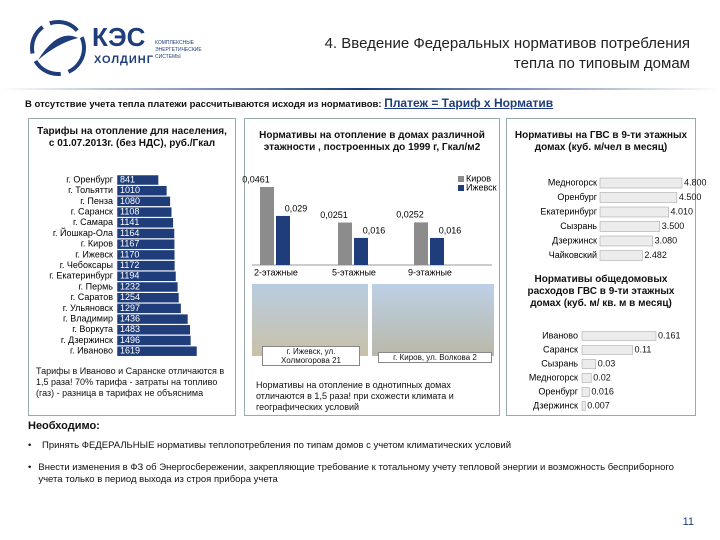 The width and height of the screenshot is (720, 540). Describe the element at coordinates (130, 286) in the screenshot. I see `value-label: 1232` at that location.